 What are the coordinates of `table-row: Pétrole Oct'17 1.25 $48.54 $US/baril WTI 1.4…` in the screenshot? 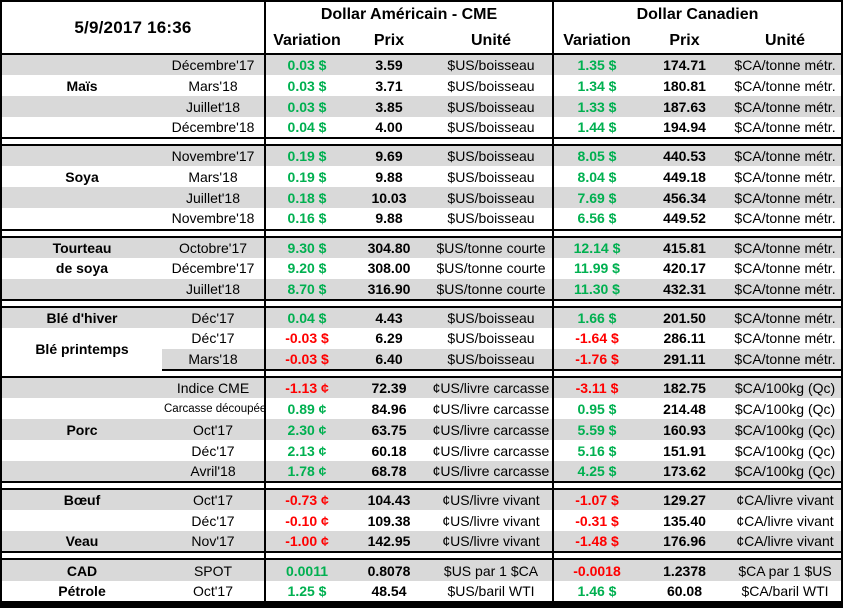 It's located at (421, 591).